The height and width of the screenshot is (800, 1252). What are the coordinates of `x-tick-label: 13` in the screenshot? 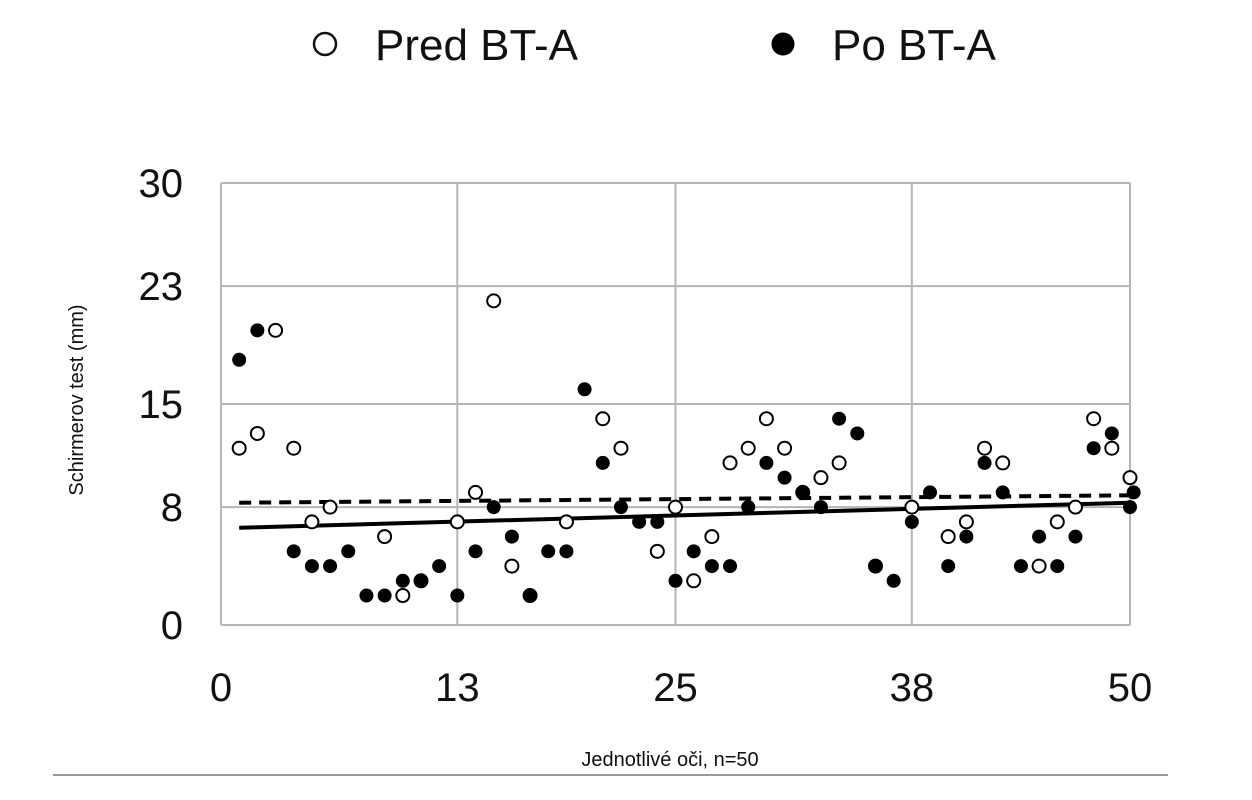 It's located at (457, 688).